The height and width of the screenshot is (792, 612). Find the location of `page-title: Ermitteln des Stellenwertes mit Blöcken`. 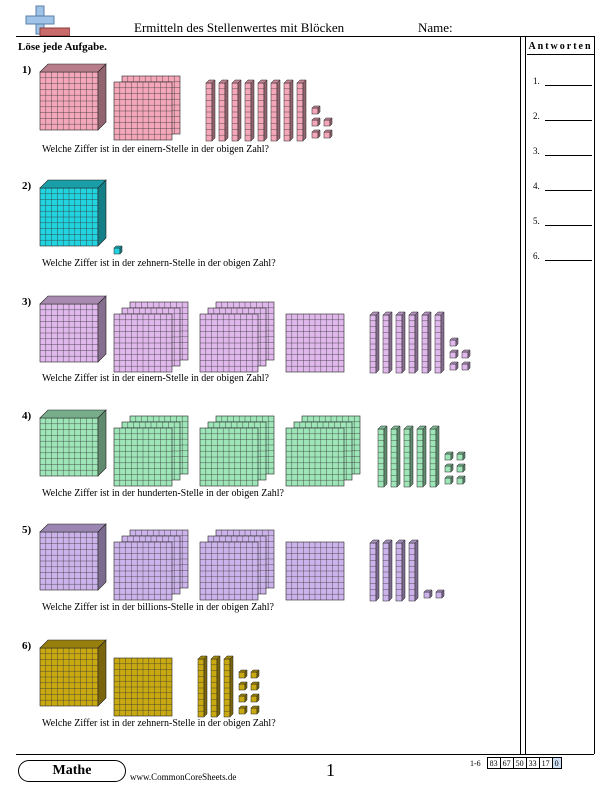

page-title: Ermitteln des Stellenwertes mit Blöcken is located at coordinates (239, 27).